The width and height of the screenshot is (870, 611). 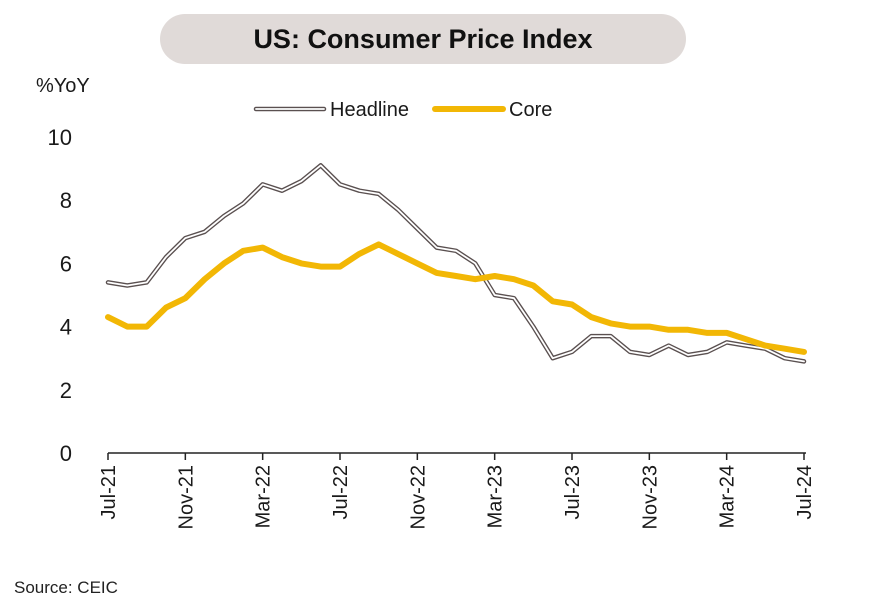 I want to click on legend-headline-label: Headline, so click(x=369, y=110).